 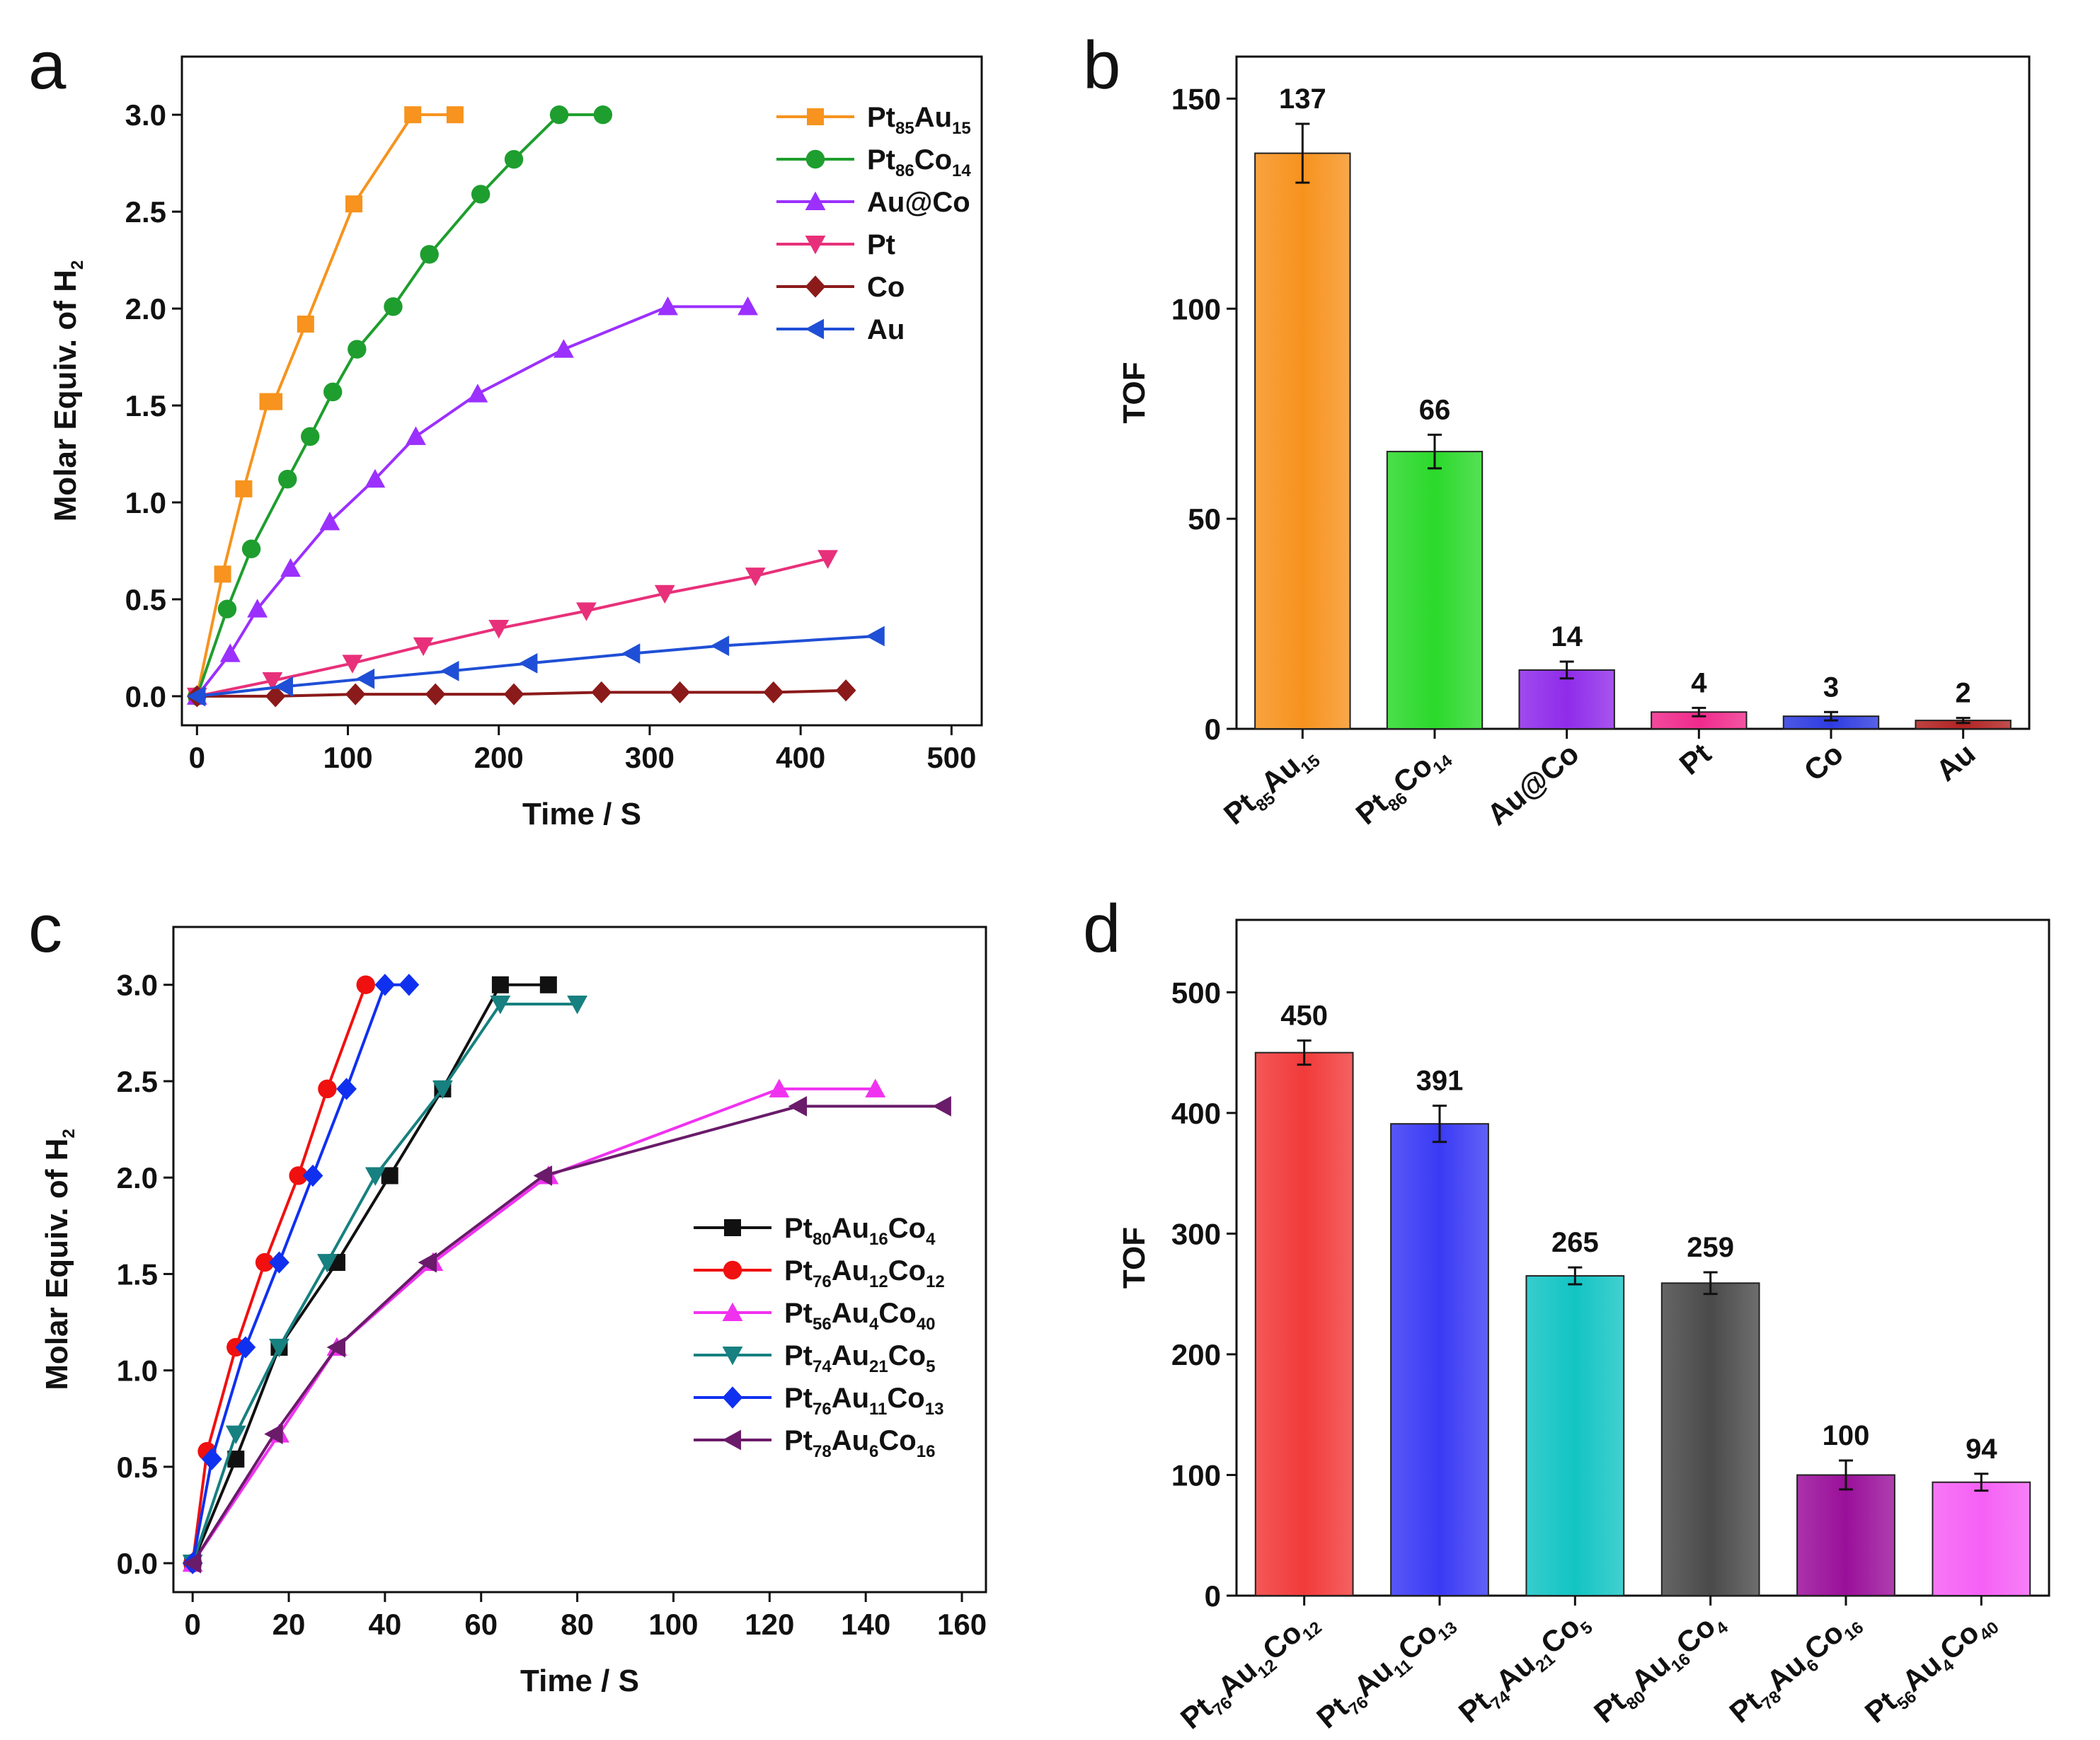 What do you see at coordinates (1196, 1233) in the screenshot?
I see `y-tick-label: 300` at bounding box center [1196, 1233].